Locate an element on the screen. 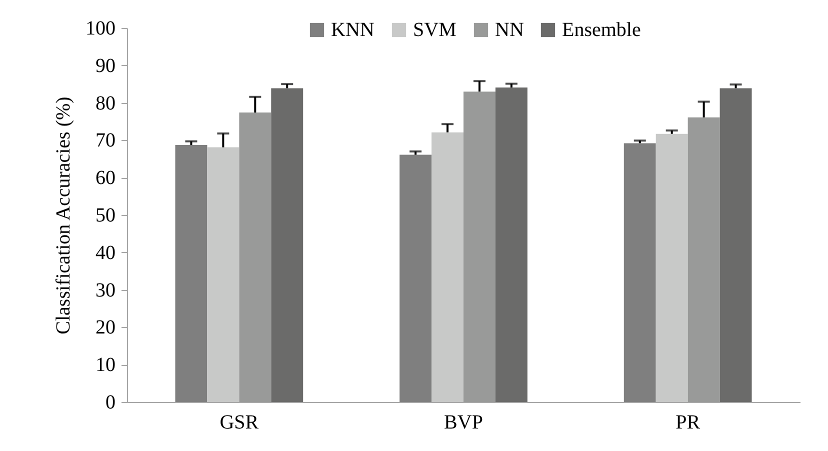  legend-label: SVM is located at coordinates (435, 30).